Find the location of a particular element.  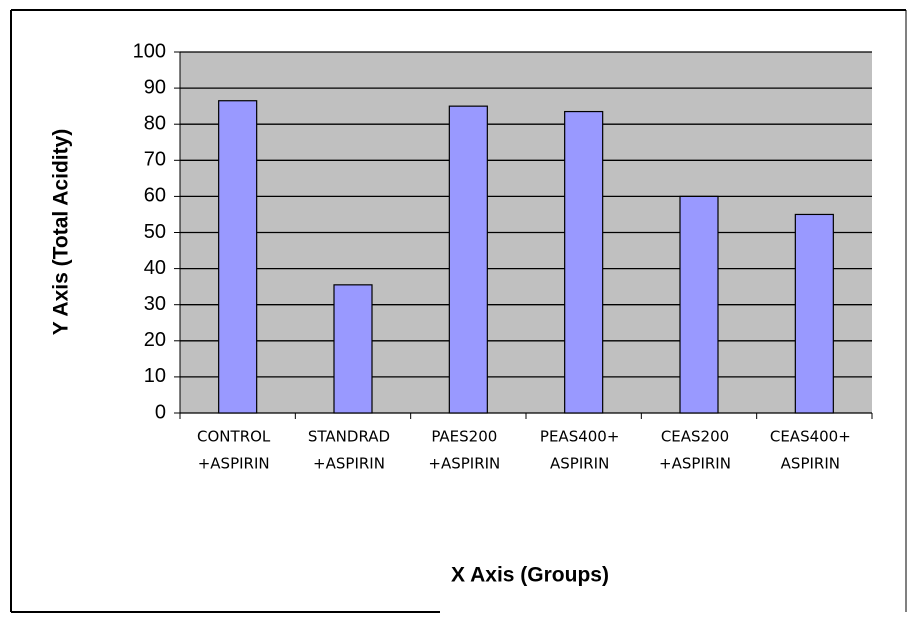

x-axis-title: X Axis (Groups) is located at coordinates (530, 575).